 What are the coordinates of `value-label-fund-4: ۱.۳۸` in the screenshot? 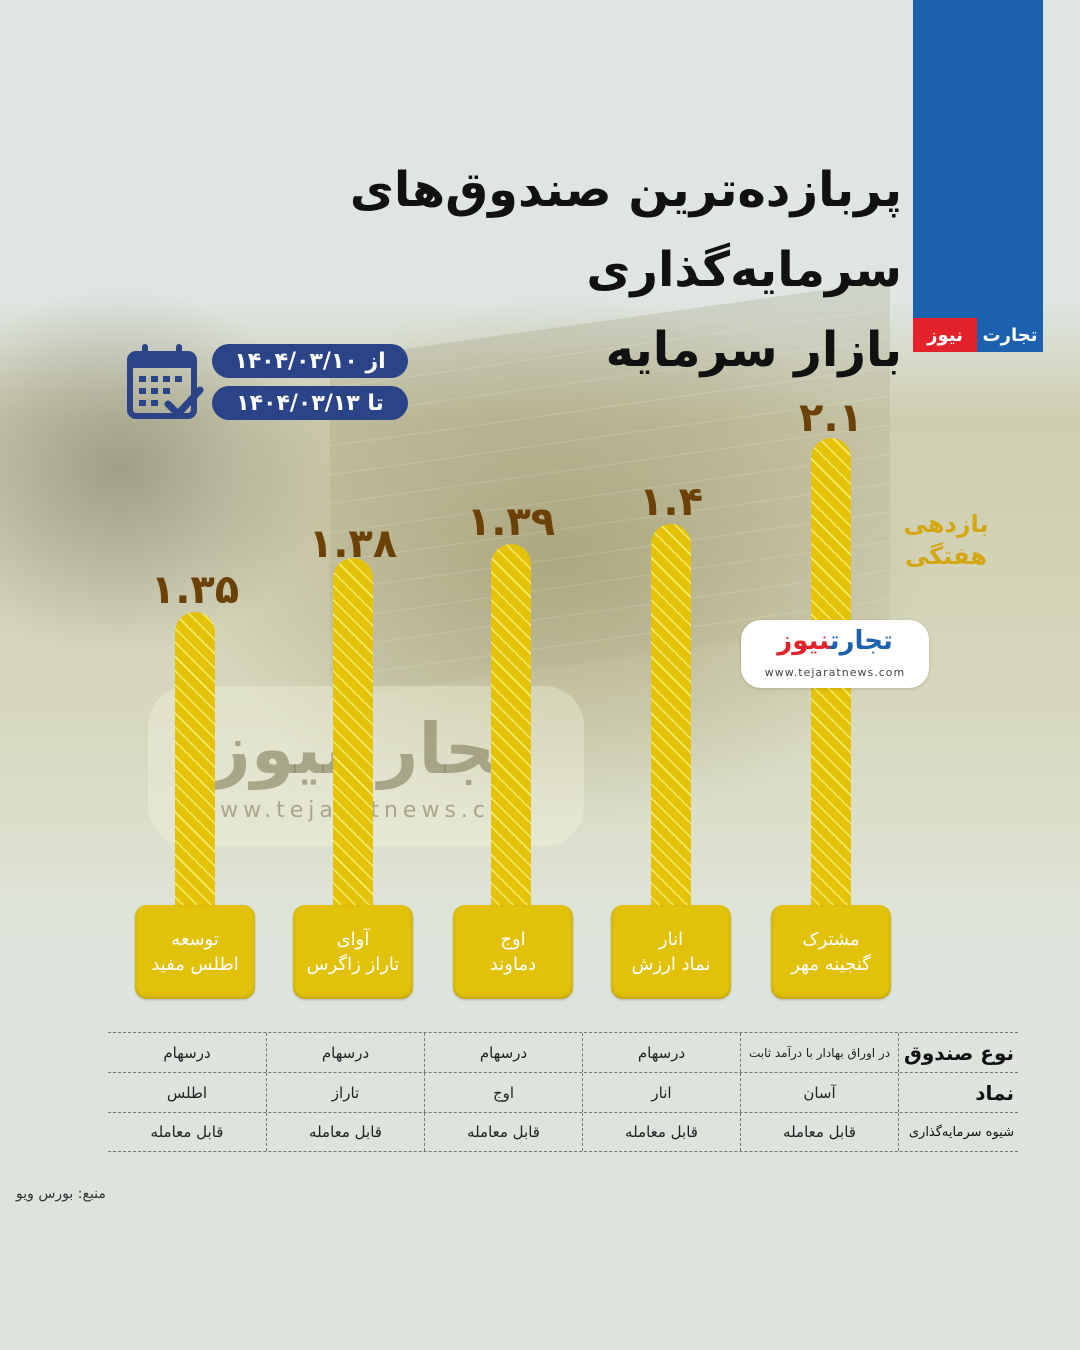 It's located at (353, 544).